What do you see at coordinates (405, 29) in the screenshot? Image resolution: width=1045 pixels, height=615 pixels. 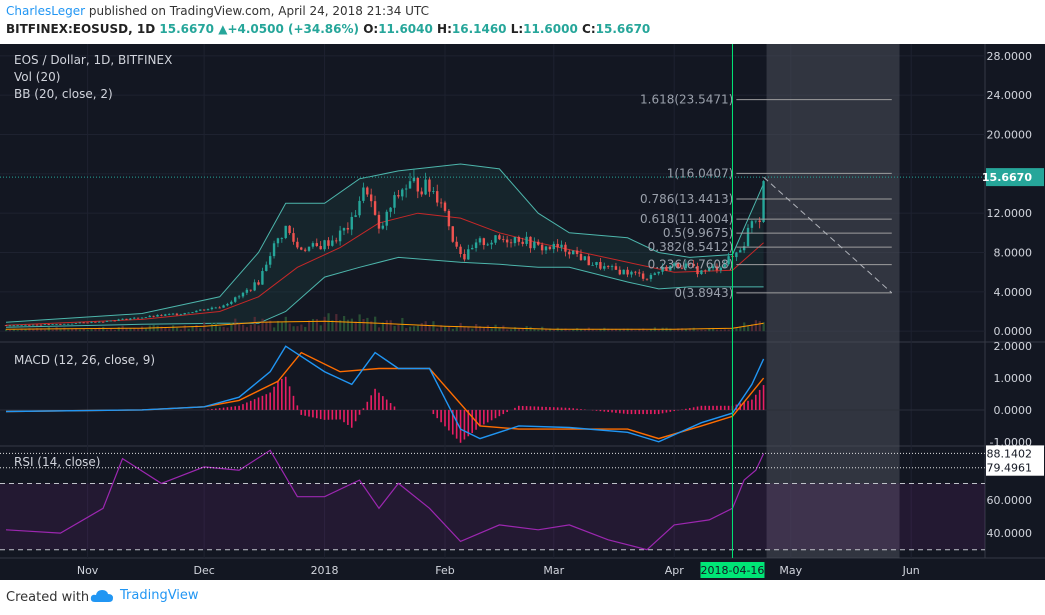 I see `open-value: 11.6040` at bounding box center [405, 29].